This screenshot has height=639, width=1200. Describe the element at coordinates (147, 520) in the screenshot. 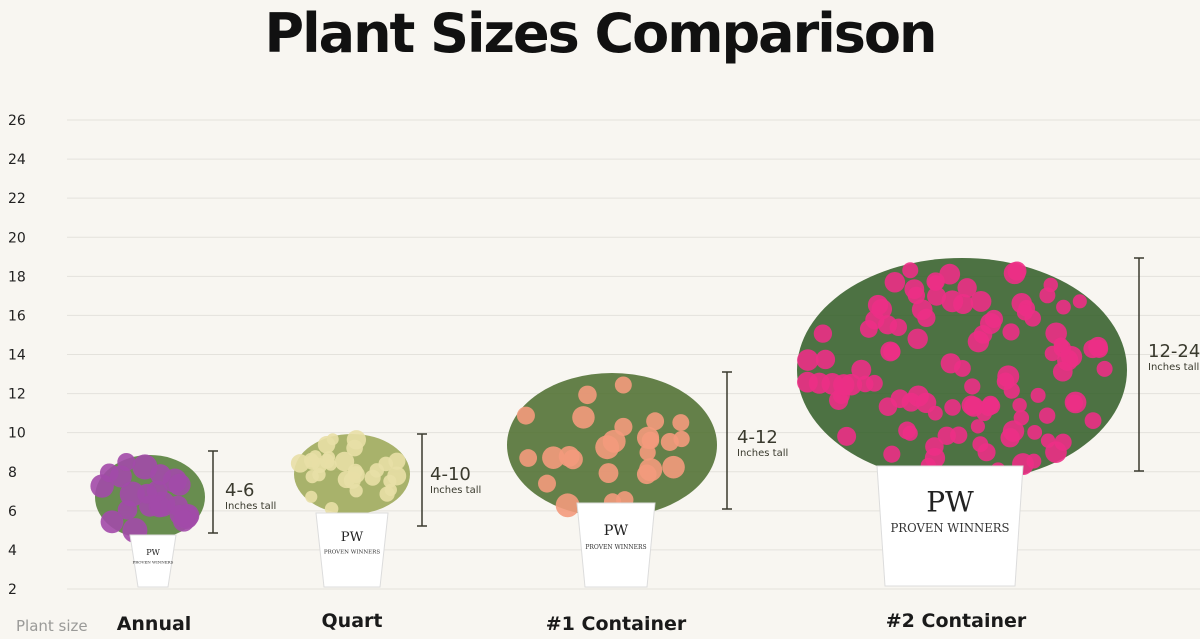

I see `plant-1-image: PW PROVEN WINNERS` at that location.